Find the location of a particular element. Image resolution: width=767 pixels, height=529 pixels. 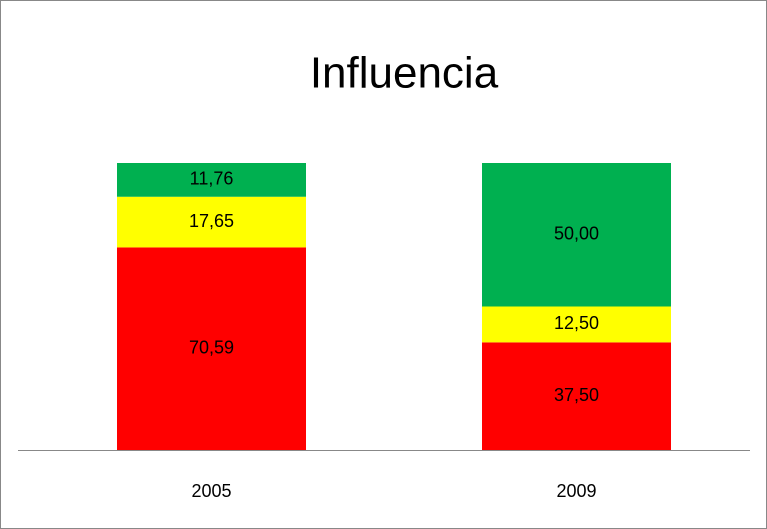

data-label: 17,65 is located at coordinates (211, 221).